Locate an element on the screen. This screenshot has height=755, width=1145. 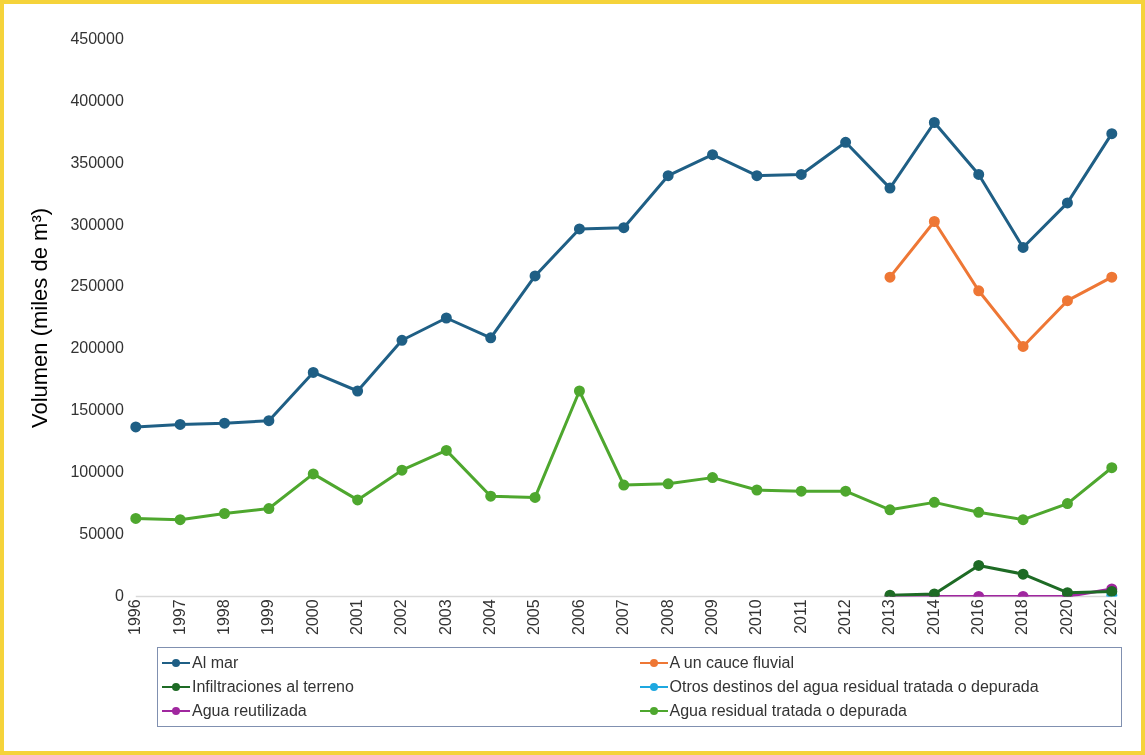
x-tick-label: 2011 is located at coordinates (800, 616).